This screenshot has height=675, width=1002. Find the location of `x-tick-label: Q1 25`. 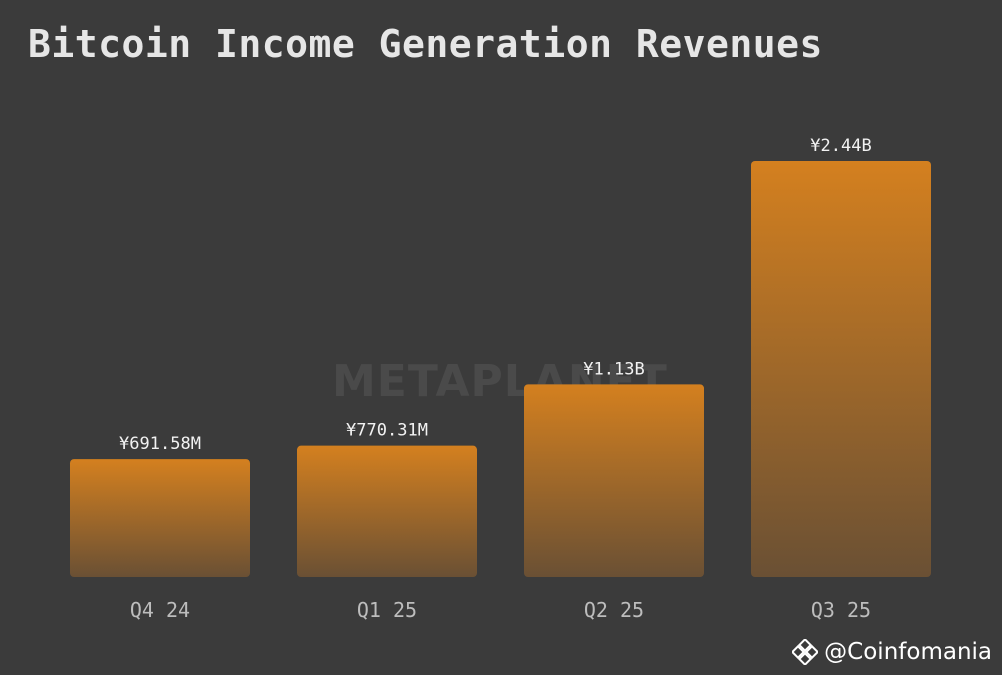

x-tick-label: Q1 25 is located at coordinates (387, 610).